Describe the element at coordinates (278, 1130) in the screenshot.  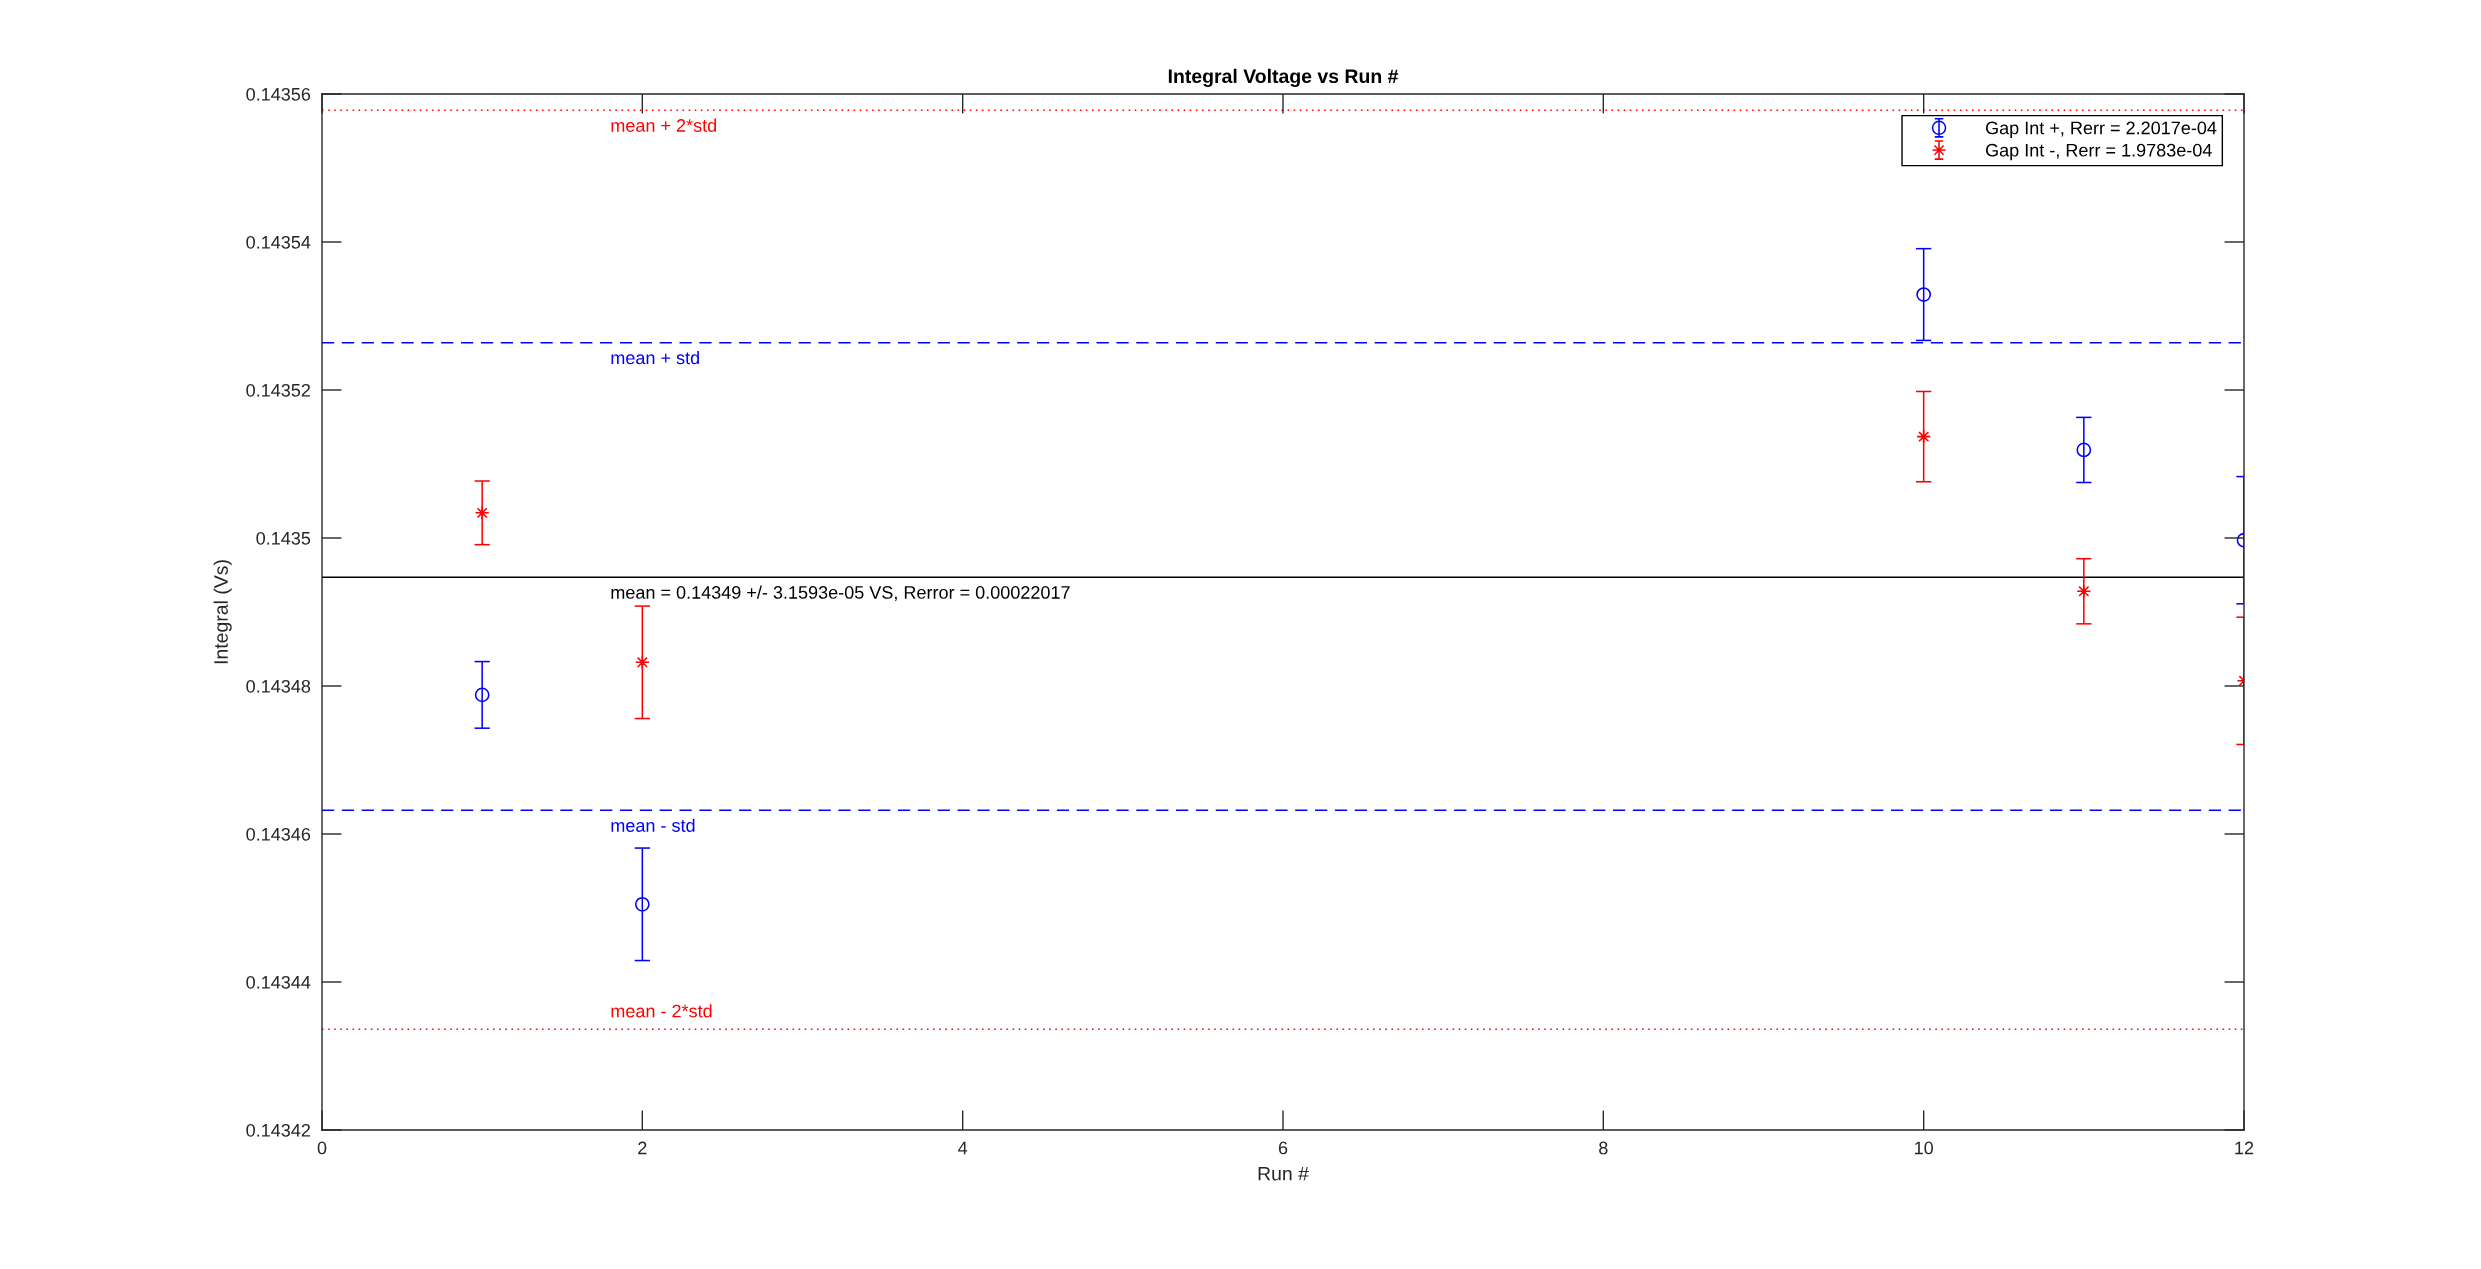
I see `y-tick-label: 0.14342` at that location.